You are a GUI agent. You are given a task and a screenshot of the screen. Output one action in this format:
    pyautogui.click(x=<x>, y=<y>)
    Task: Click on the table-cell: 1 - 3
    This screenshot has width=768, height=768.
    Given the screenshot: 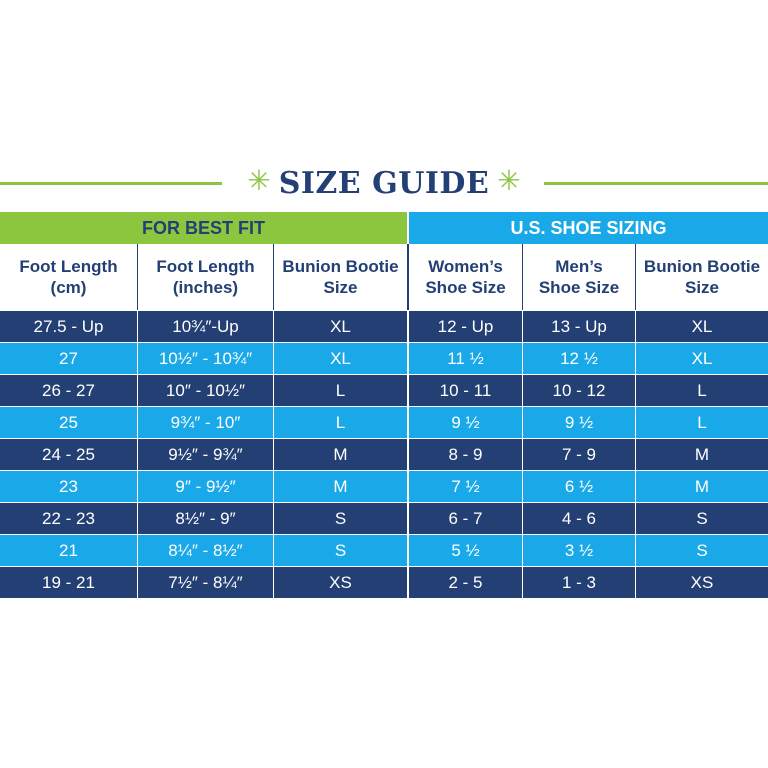 What is the action you would take?
    pyautogui.click(x=578, y=582)
    